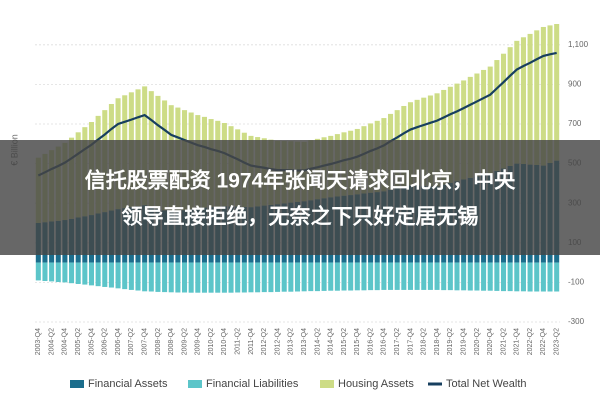  What do you see at coordinates (171, 341) in the screenshot?
I see `x-tick-label: 2008-Q4` at bounding box center [171, 341].